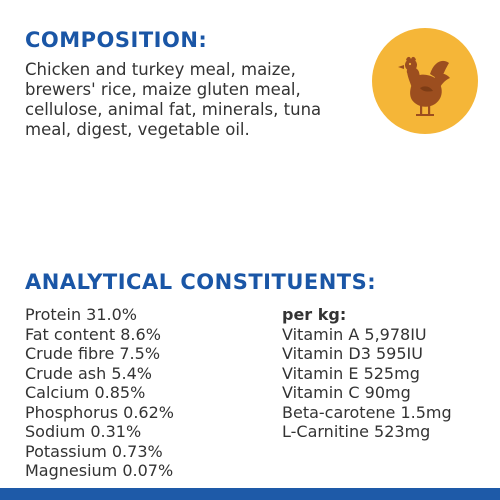 This screenshot has height=500, width=500. What do you see at coordinates (93, 353) in the screenshot?
I see `list-item: Crude fibre 7.5%` at bounding box center [93, 353].